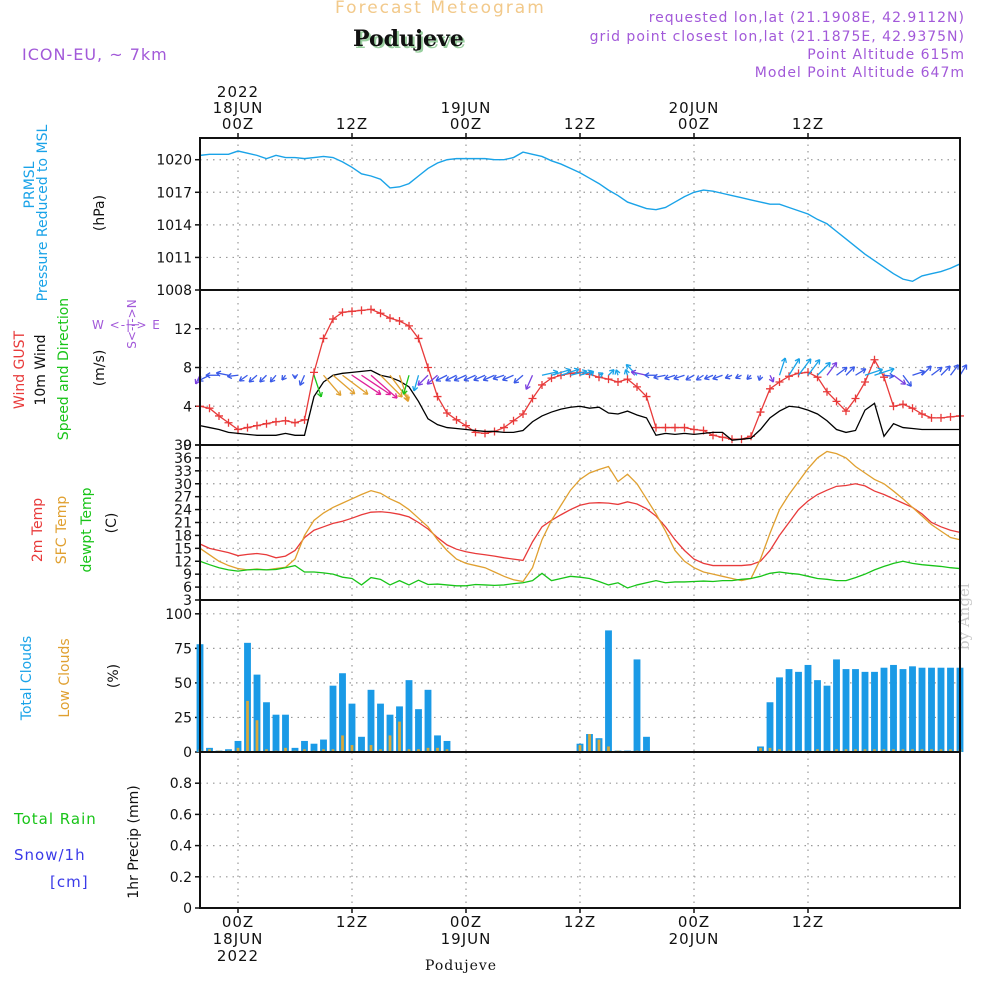 The image size is (1000, 1000). I want to click on pressure-line, so click(580, 216).